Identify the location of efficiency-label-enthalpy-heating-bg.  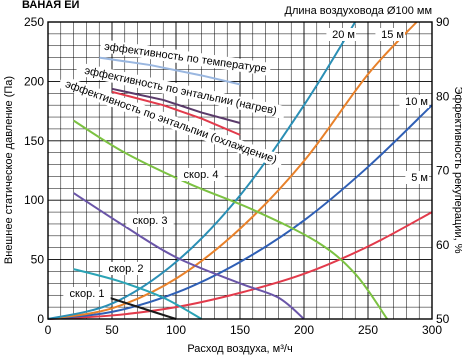
(181, 91).